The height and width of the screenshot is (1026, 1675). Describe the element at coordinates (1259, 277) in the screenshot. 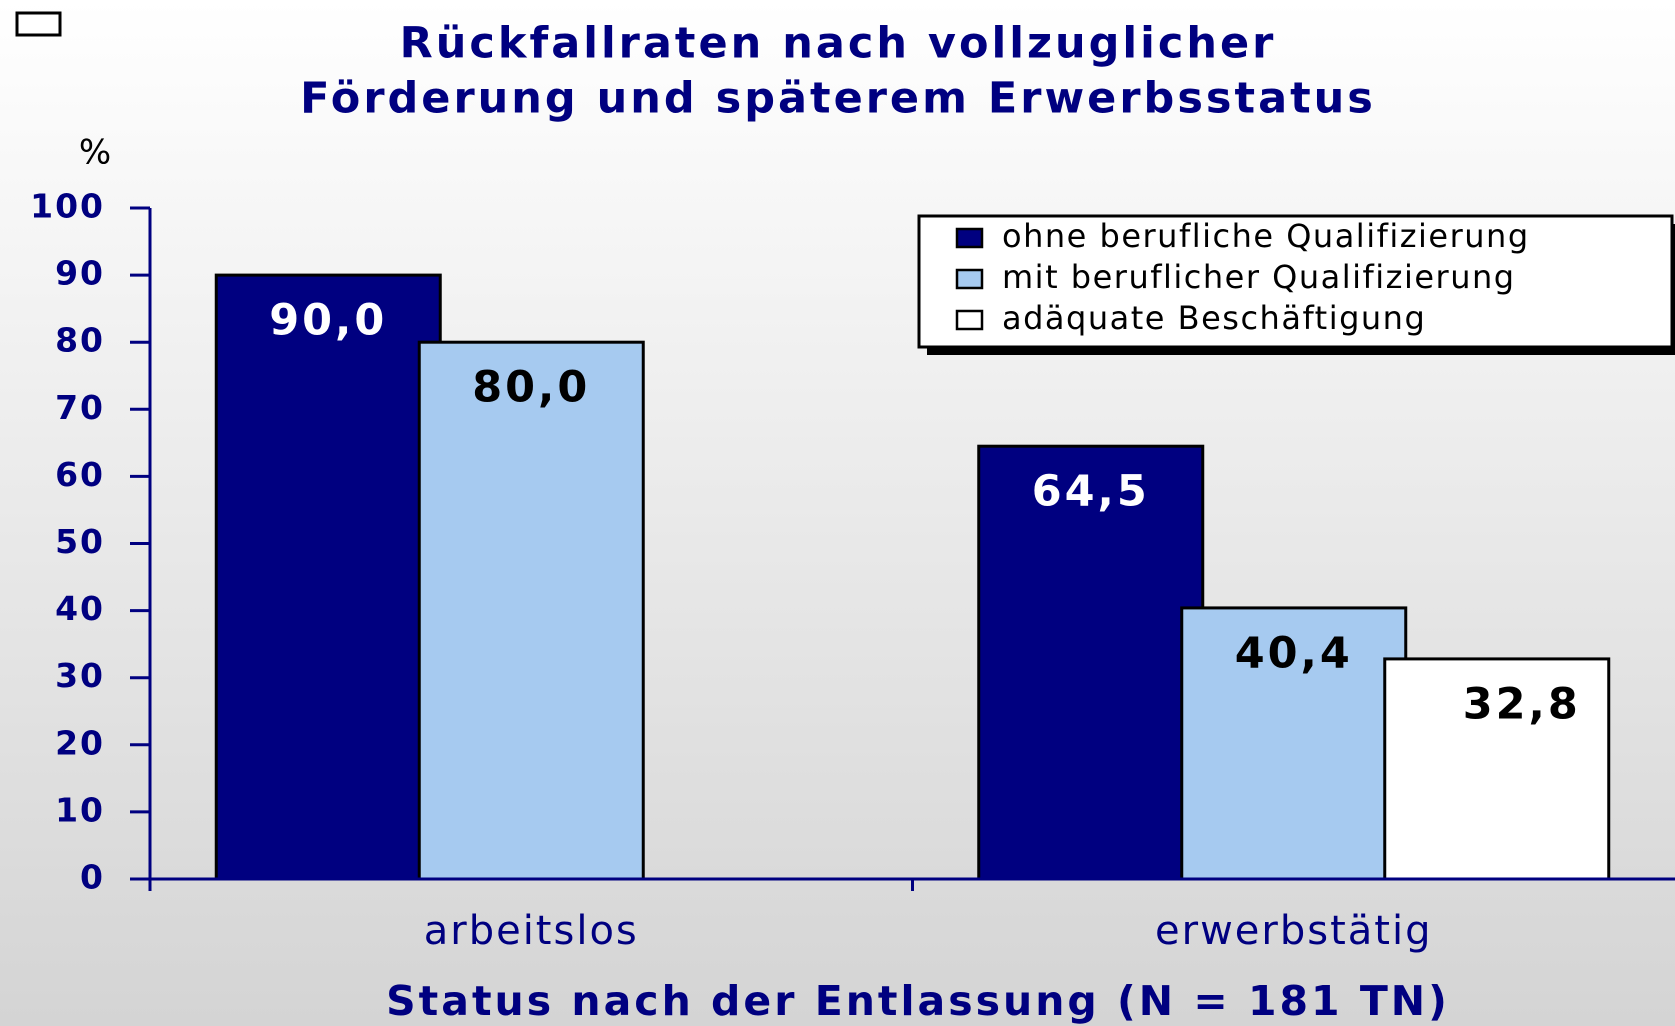

I see `legend-label: mit beruflicher Qualifizierung` at that location.